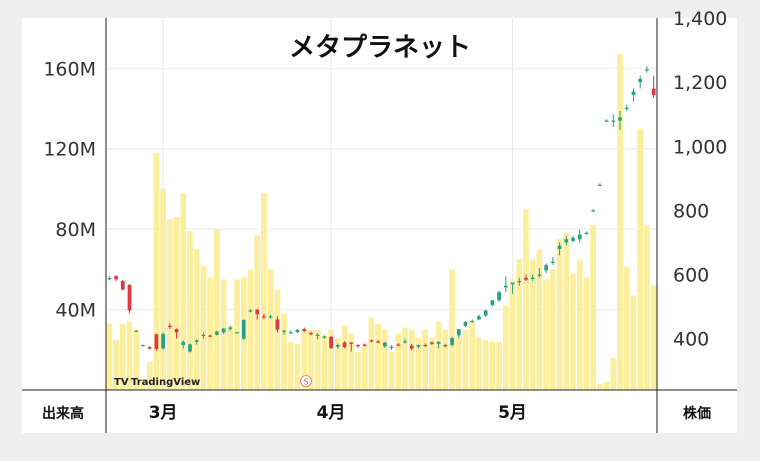 The width and height of the screenshot is (760, 461). Describe the element at coordinates (331, 413) in the screenshot. I see `month-tick-label: 4月` at that location.